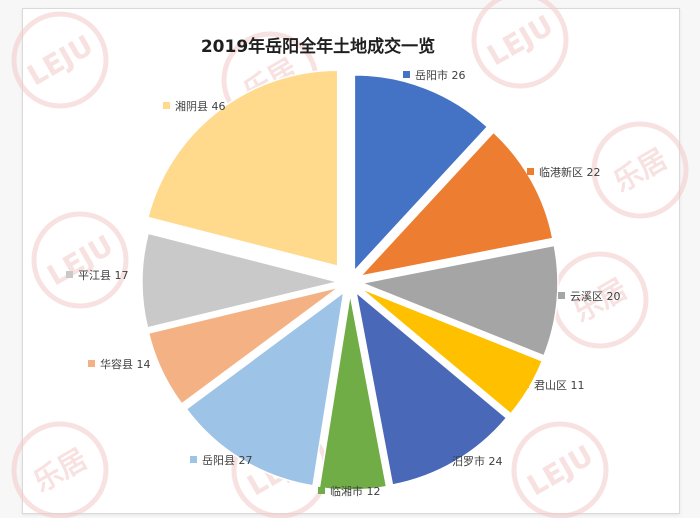 The image size is (700, 518). What do you see at coordinates (125, 364) in the screenshot?
I see `slice-label-text: 华容县 14` at bounding box center [125, 364].